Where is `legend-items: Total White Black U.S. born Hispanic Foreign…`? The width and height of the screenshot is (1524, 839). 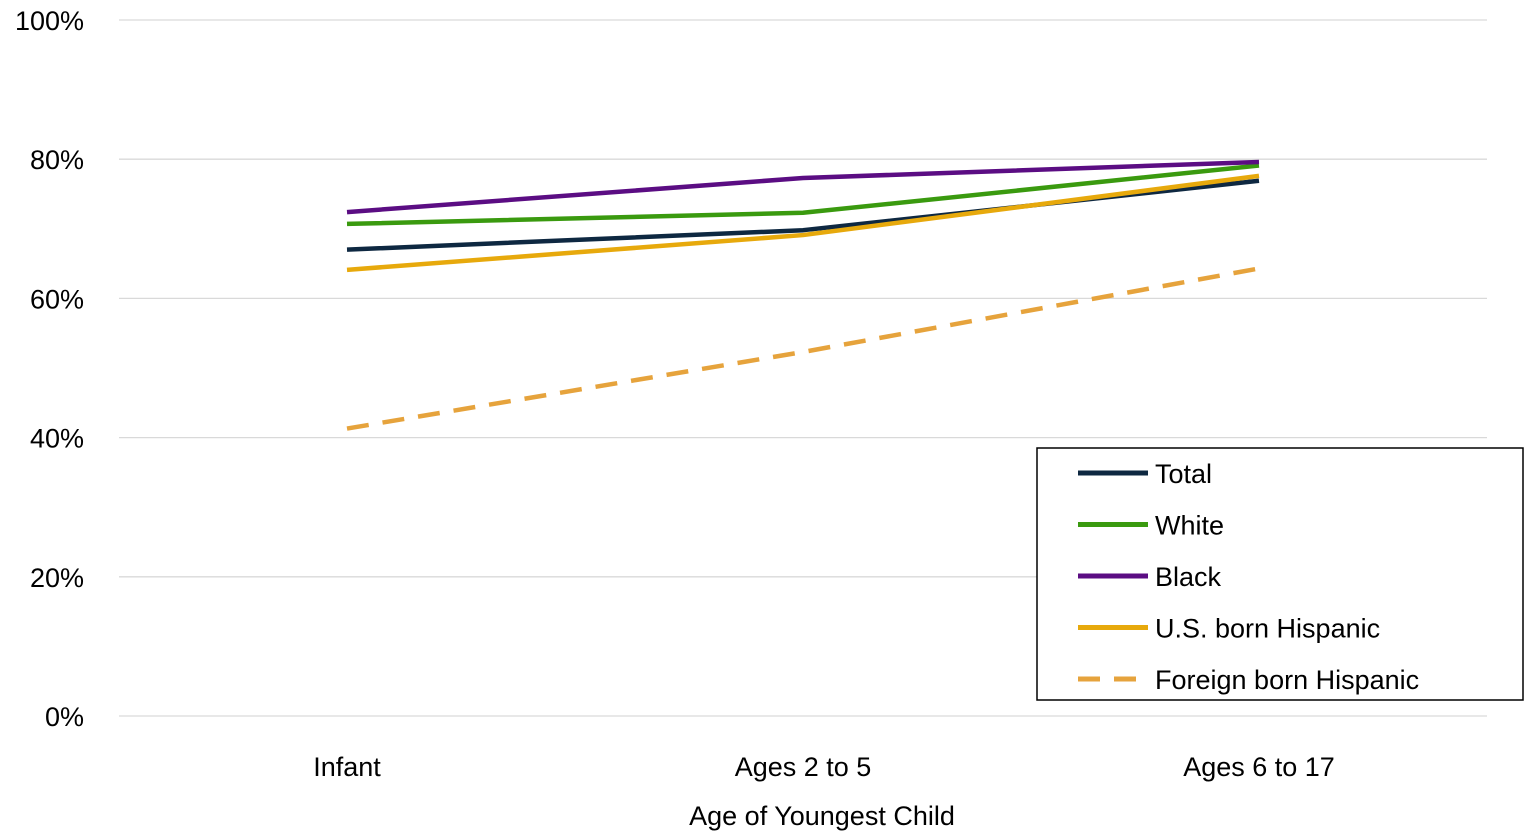 legend-items: Total White Black U.S. born Hispanic Foreign… is located at coordinates (1248, 577).